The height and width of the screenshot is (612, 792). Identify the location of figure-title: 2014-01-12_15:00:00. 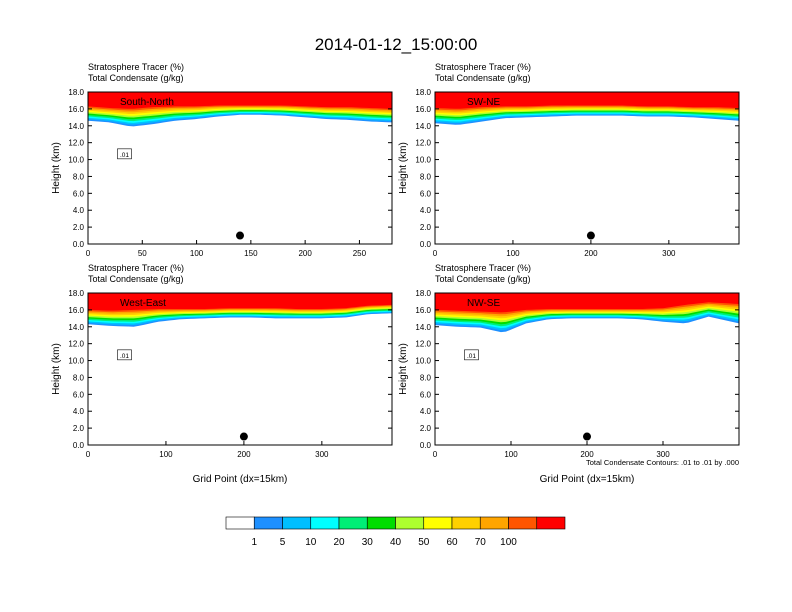
(396, 44).